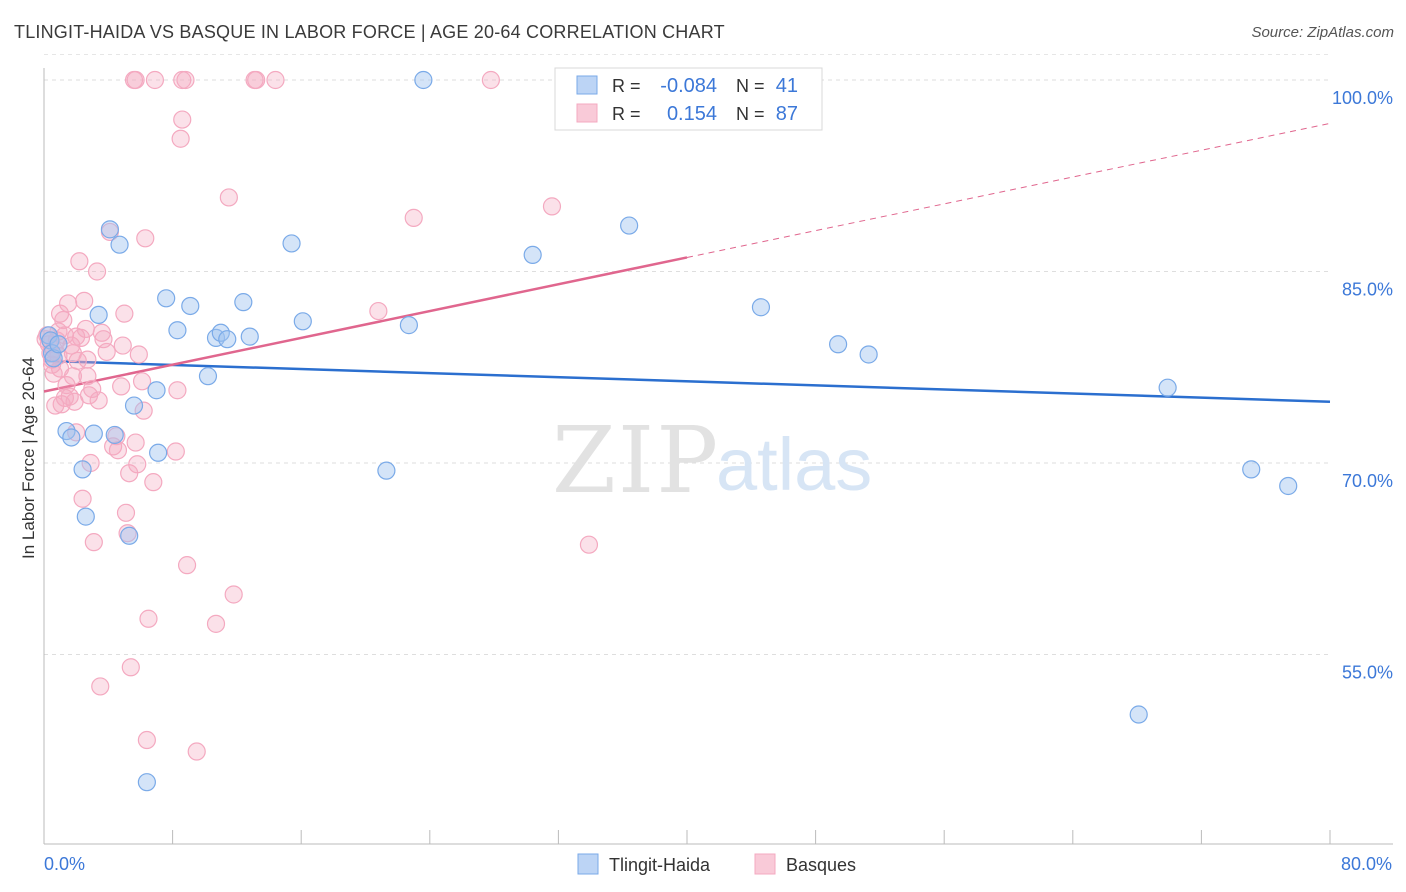 The image size is (1406, 892). I want to click on y-tick-label: 100.0%, so click(1362, 98).